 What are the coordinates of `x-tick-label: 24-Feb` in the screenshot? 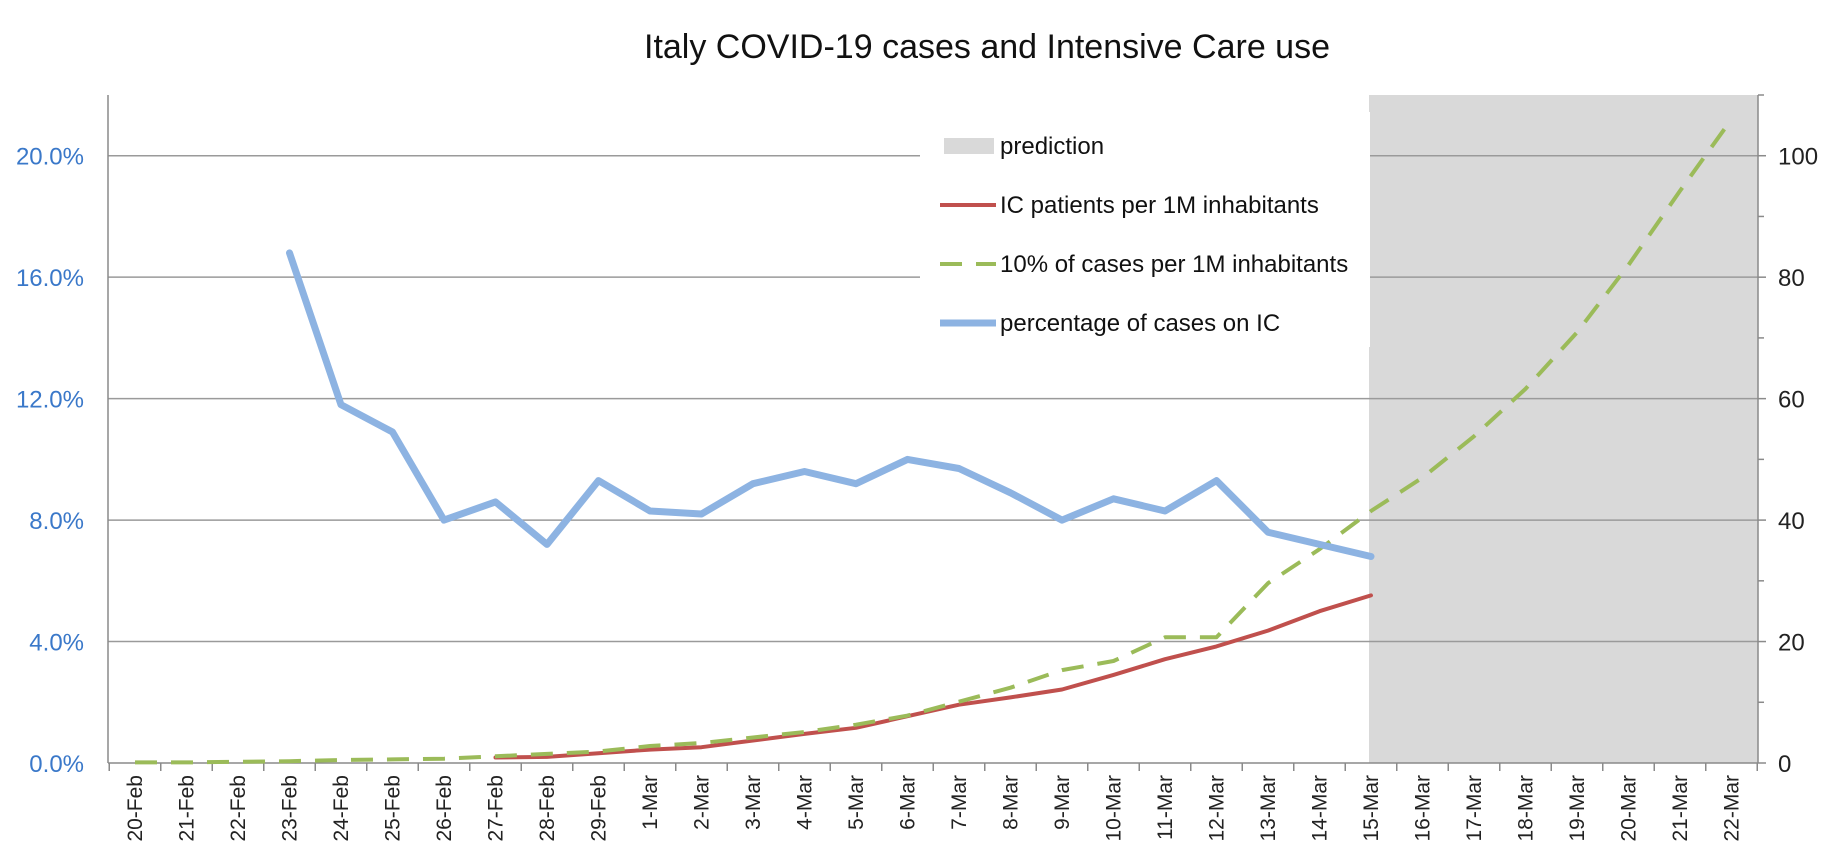 It's located at (341, 808).